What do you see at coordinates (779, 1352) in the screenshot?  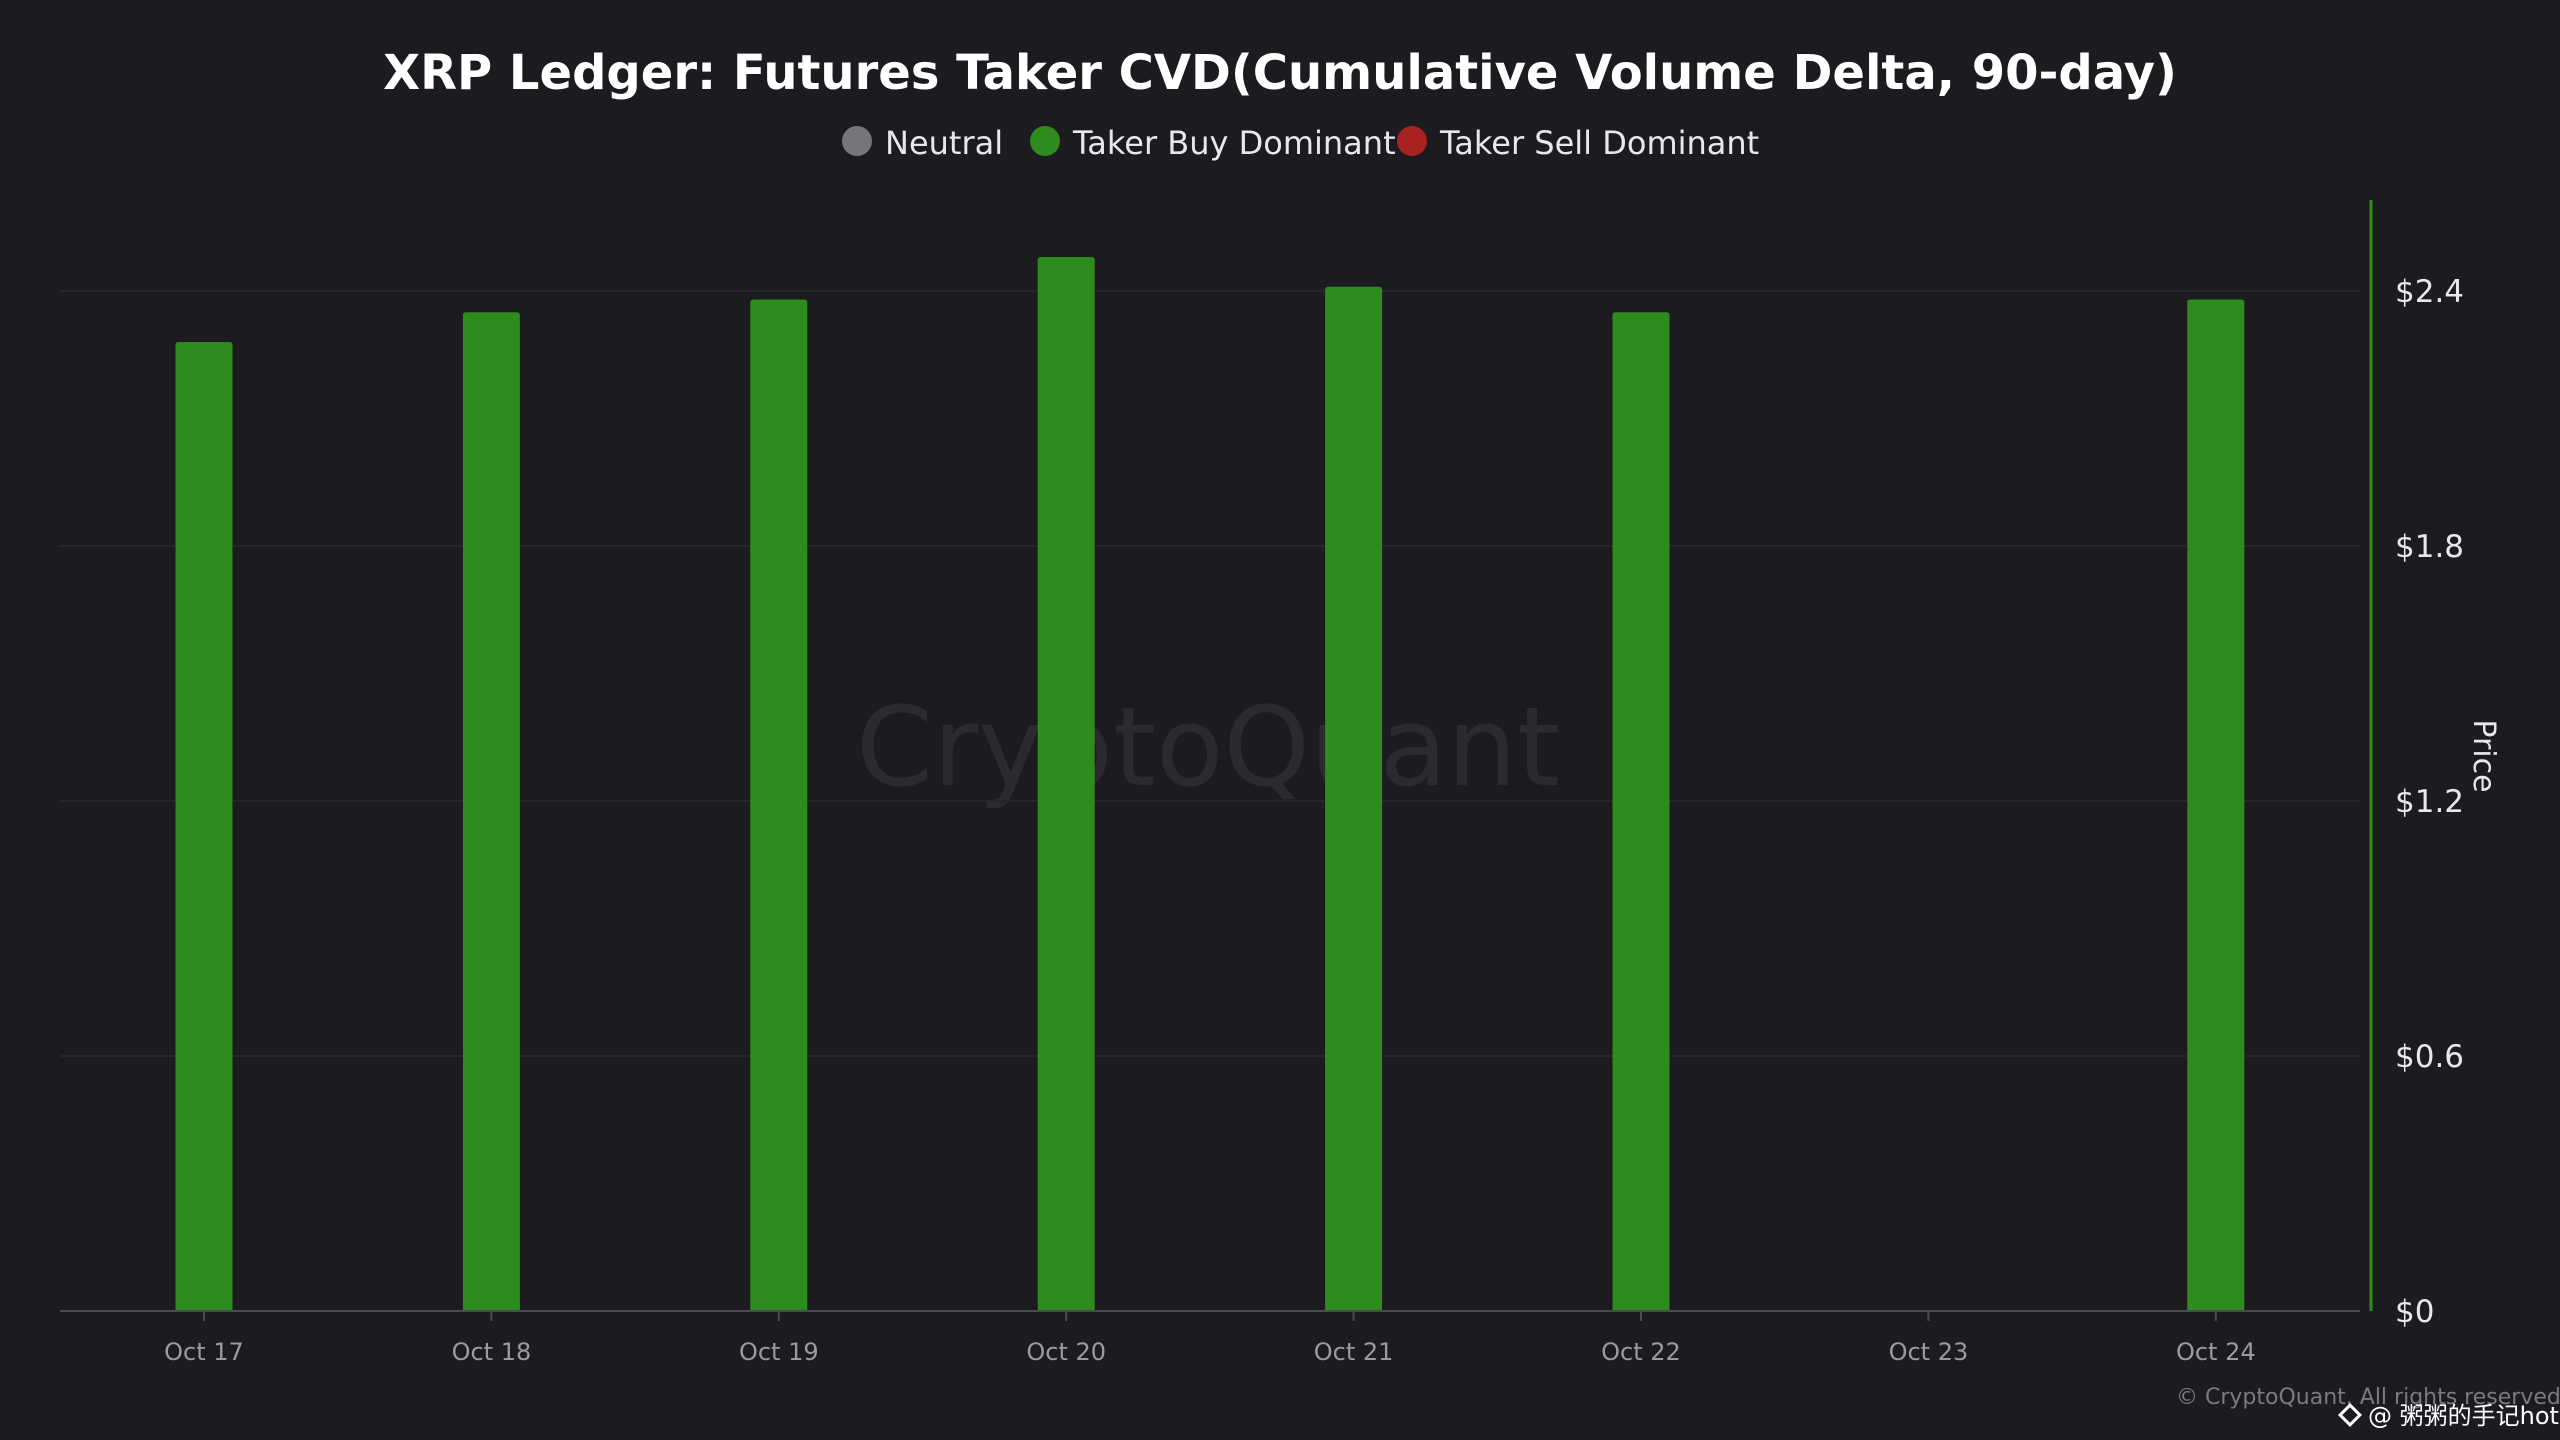 I see `x-tick-label: Oct 19` at bounding box center [779, 1352].